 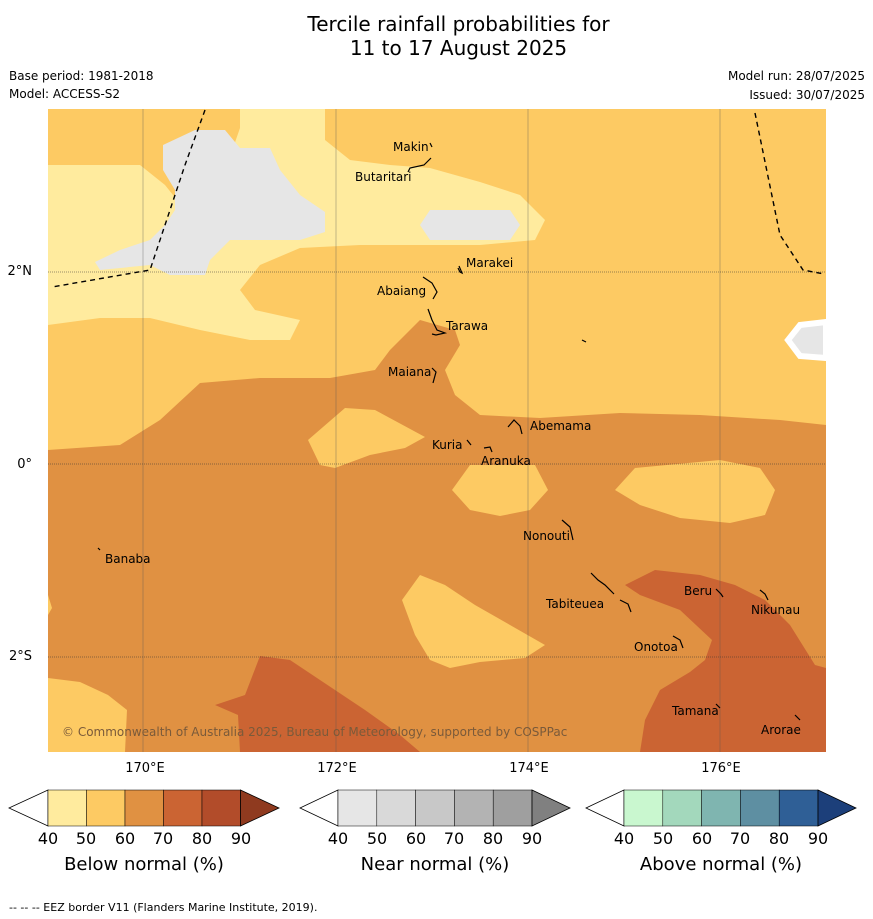 What do you see at coordinates (144, 864) in the screenshot?
I see `colorbar-below-label: Below normal (%)` at bounding box center [144, 864].